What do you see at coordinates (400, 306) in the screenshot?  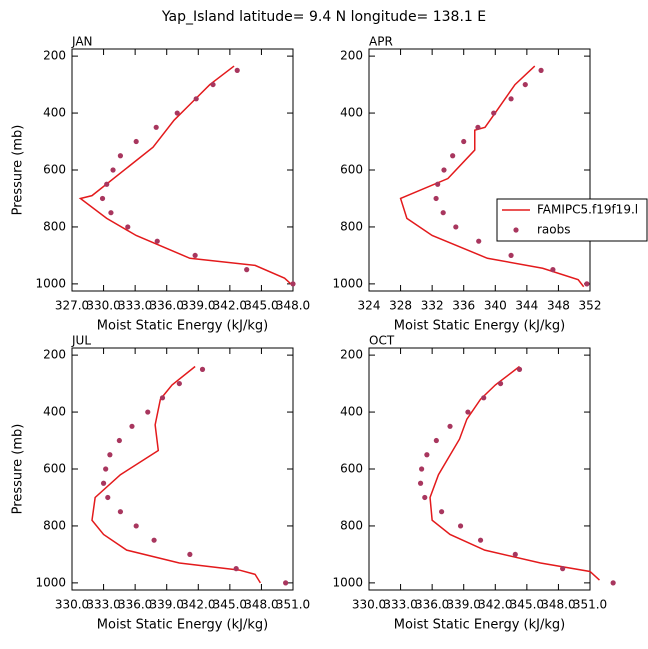 I see `x-tick-label: 328` at bounding box center [400, 306].